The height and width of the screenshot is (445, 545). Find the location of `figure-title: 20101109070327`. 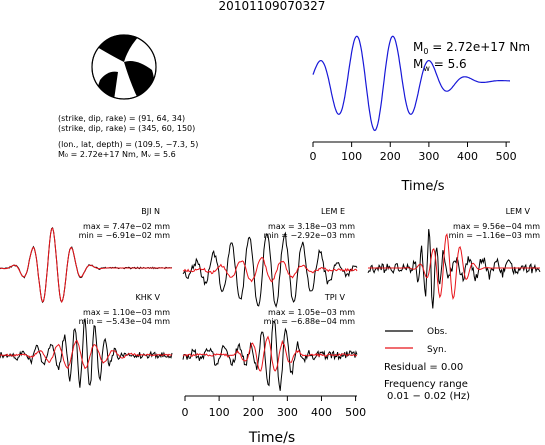

figure-title: 20101109070327 is located at coordinates (272, 6).